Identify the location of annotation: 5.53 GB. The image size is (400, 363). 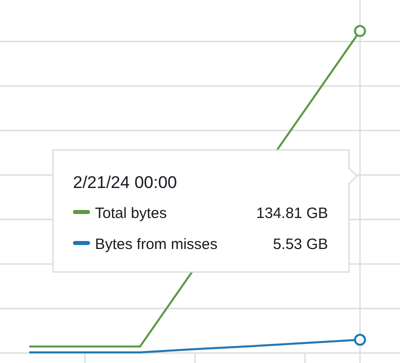
(300, 244).